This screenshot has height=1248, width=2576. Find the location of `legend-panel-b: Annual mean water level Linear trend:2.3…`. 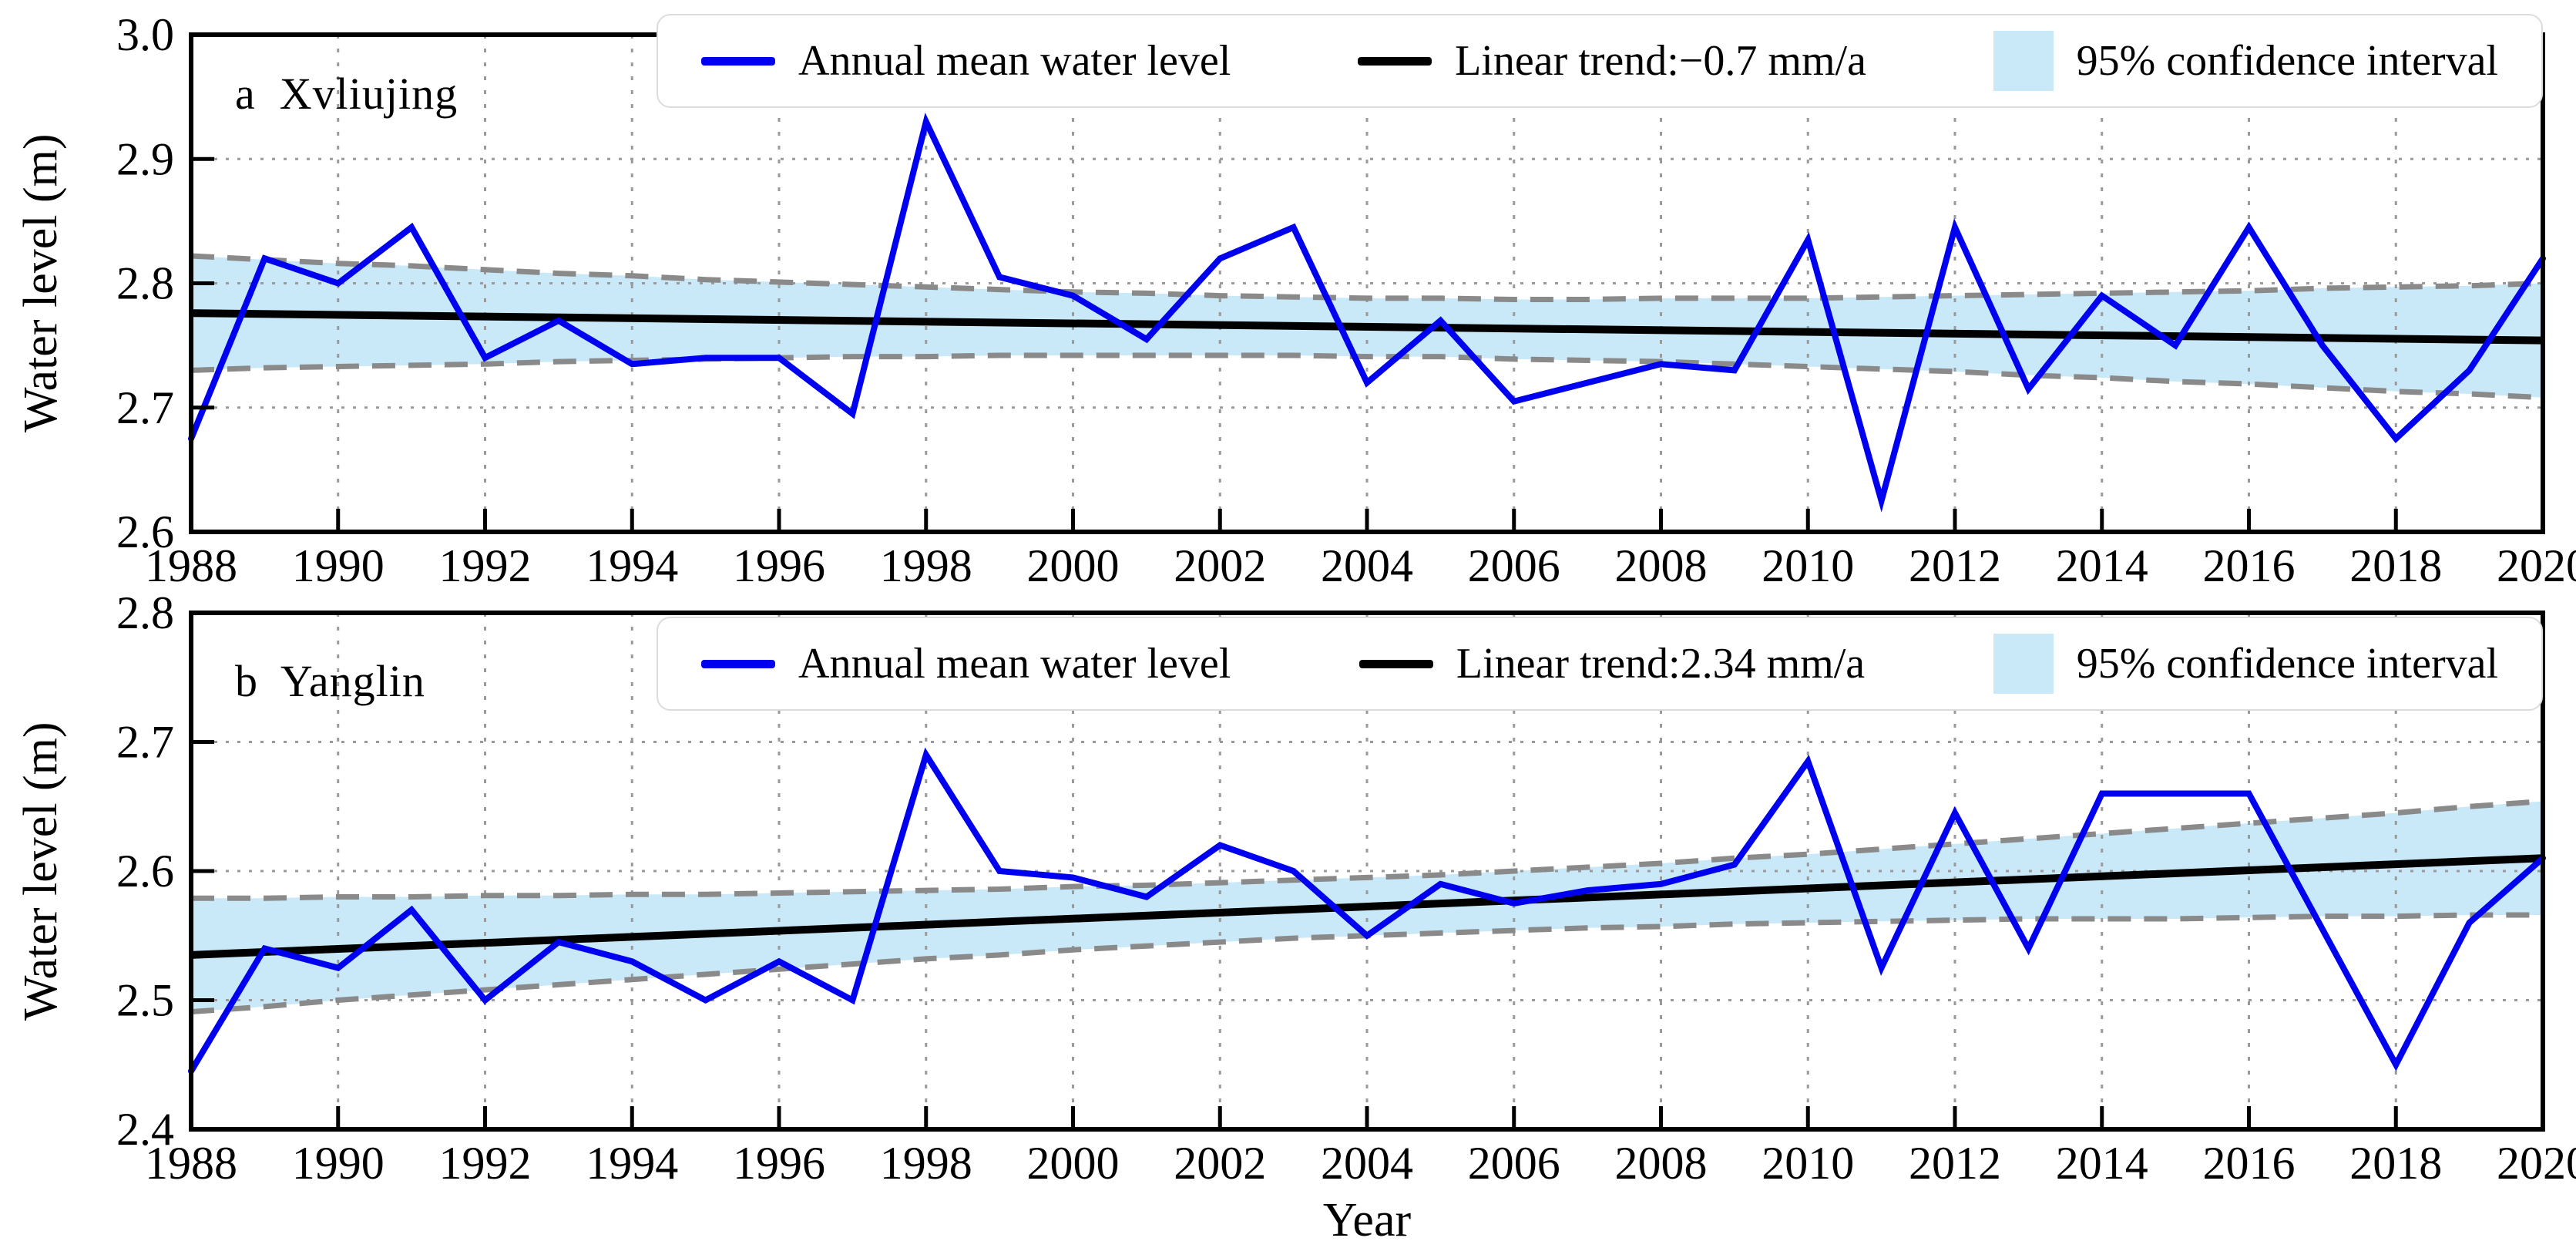

legend-panel-b: Annual mean water level Linear trend:2.3… is located at coordinates (1600, 664).